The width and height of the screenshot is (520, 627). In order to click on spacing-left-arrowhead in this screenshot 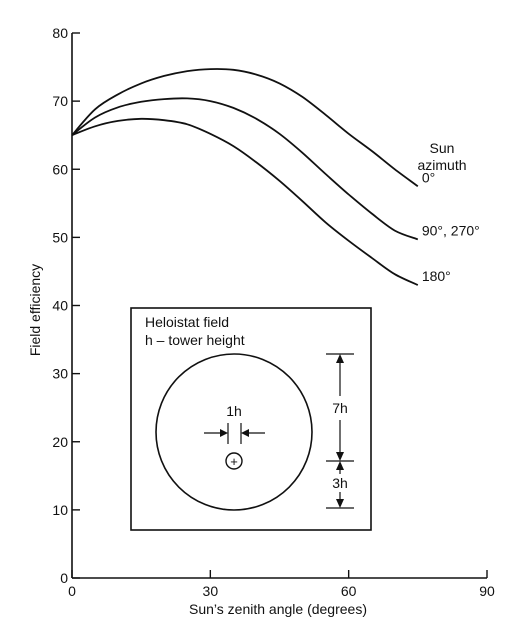, I will do `click(224, 433)`.